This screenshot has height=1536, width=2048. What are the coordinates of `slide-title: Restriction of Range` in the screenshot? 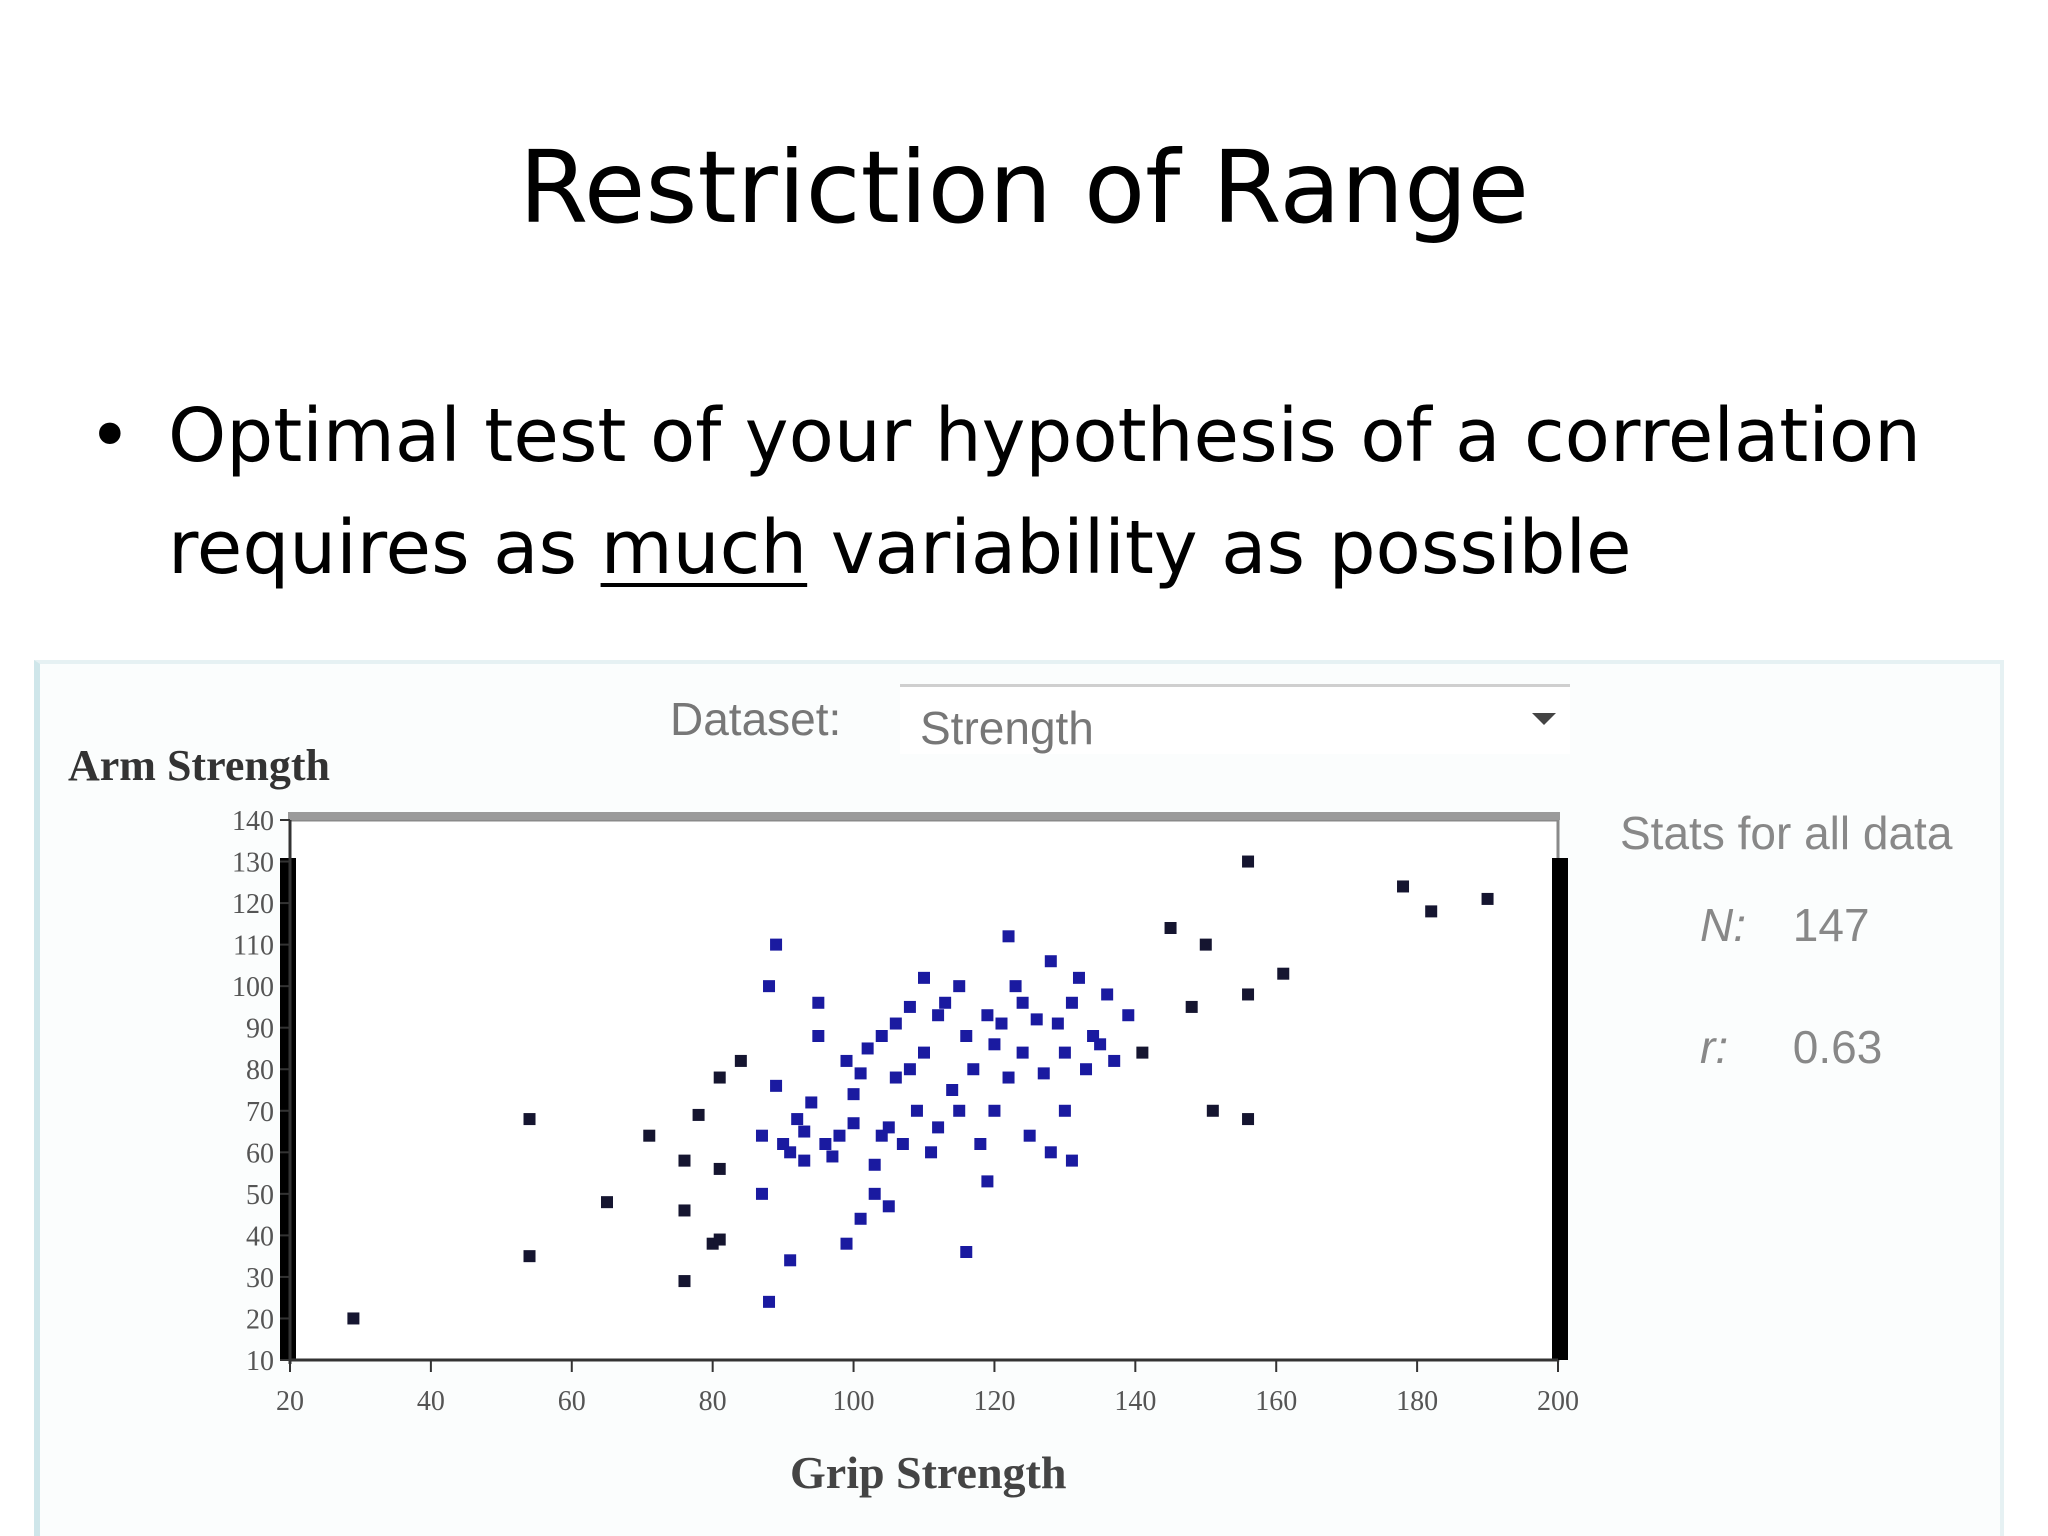 It's located at (1024, 187).